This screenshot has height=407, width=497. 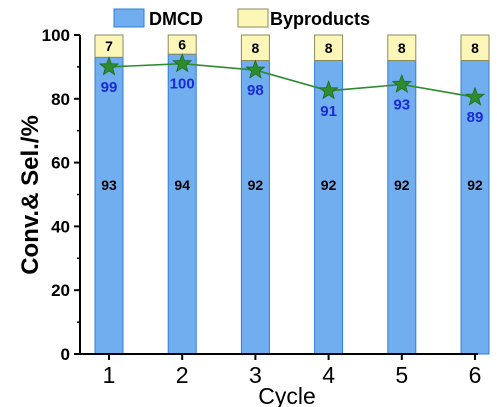 What do you see at coordinates (401, 104) in the screenshot?
I see `conversion-value-label: 93` at bounding box center [401, 104].